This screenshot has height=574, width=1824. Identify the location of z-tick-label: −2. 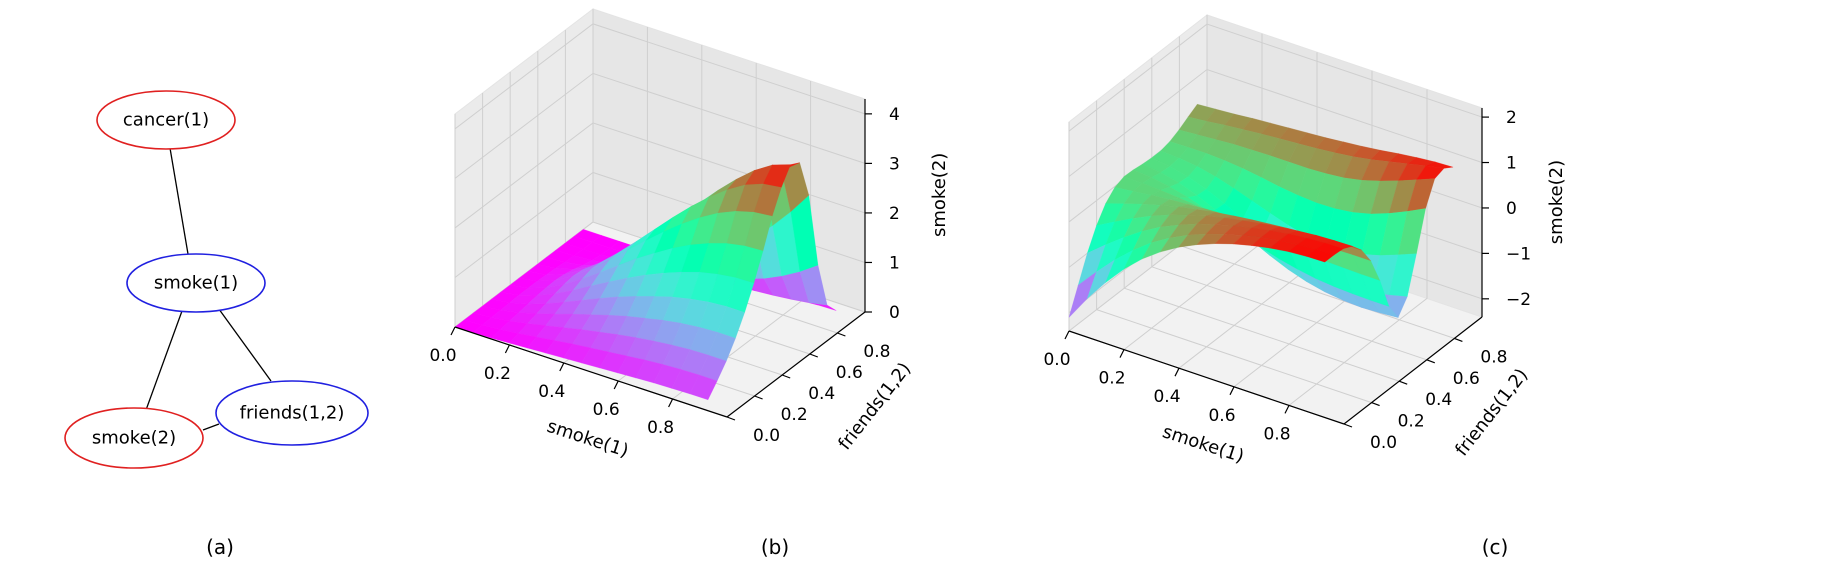
(1518, 300).